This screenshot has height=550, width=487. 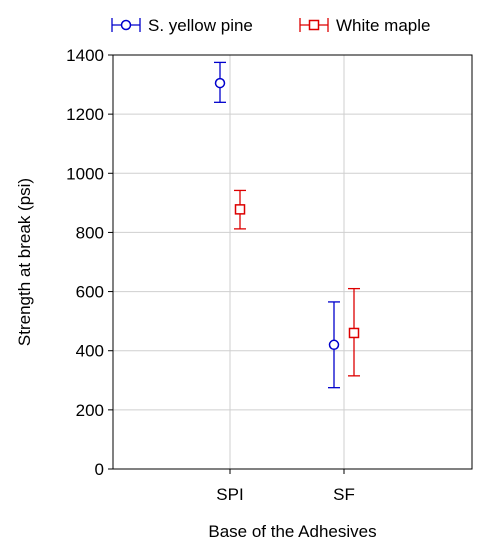 What do you see at coordinates (90, 351) in the screenshot?
I see `y-tick-label: 400` at bounding box center [90, 351].